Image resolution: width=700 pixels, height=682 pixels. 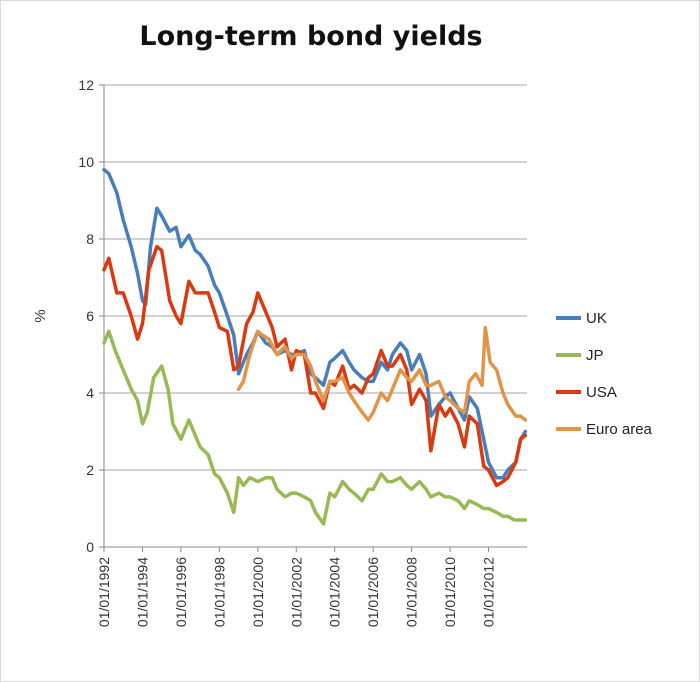 I want to click on series-line-euro-area, so click(x=382, y=373).